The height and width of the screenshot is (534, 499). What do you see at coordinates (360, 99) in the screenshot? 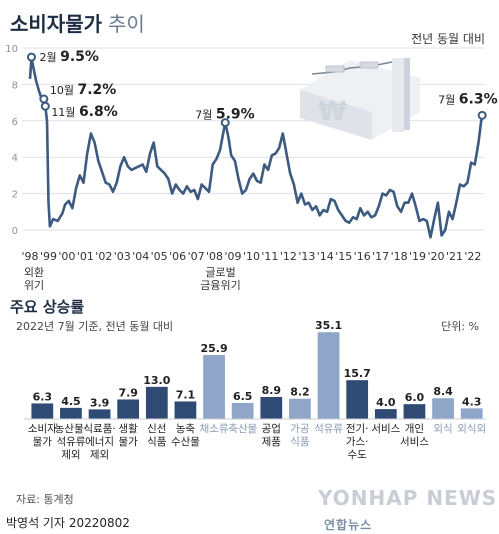
I see `pole-illustration-icon: ₩` at bounding box center [360, 99].